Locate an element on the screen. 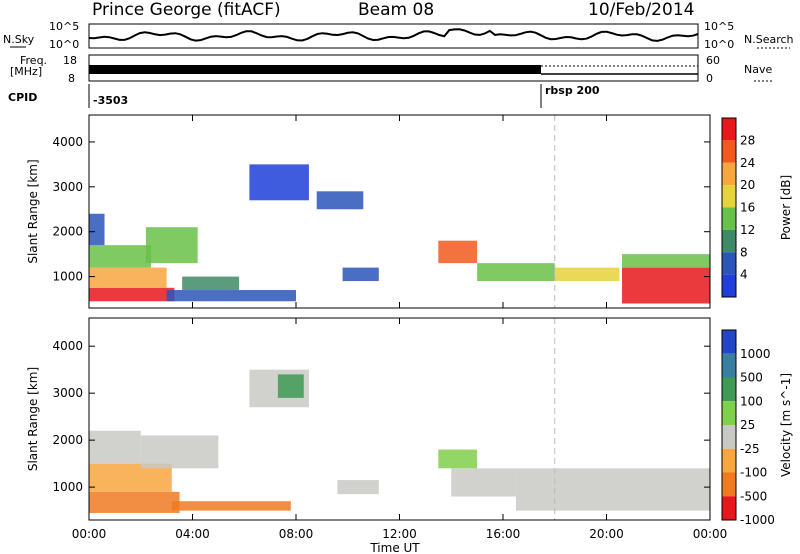 The height and width of the screenshot is (554, 800). freq-label-1: Freq. is located at coordinates (33, 60).